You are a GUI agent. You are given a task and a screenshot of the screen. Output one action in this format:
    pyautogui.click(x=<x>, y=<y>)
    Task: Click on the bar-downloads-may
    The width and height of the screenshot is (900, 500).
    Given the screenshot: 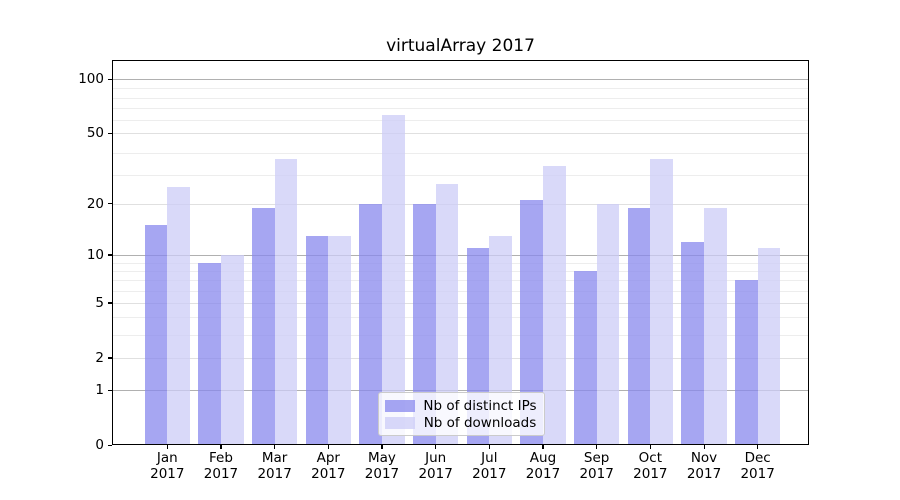 What is the action you would take?
    pyautogui.click(x=393, y=280)
    